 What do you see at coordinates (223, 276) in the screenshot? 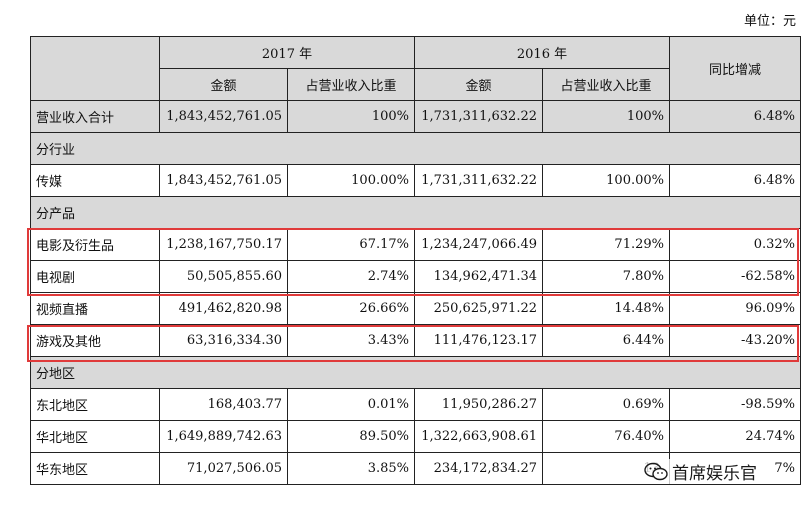
I see `amount-2017: 50,505,855.60` at bounding box center [223, 276].